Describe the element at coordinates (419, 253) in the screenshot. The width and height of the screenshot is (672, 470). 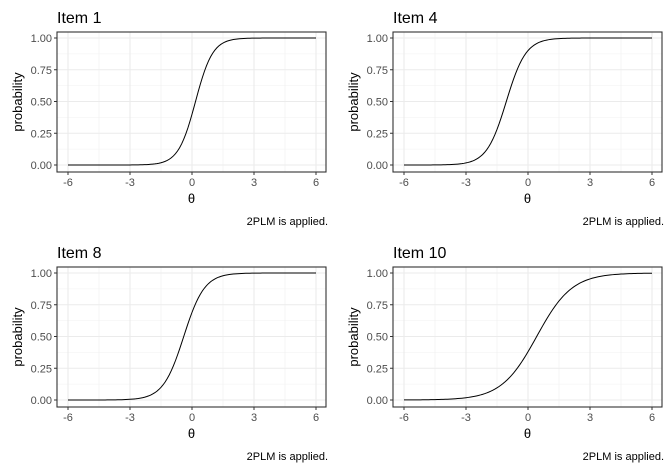
I see `panel-title: Item 10` at that location.